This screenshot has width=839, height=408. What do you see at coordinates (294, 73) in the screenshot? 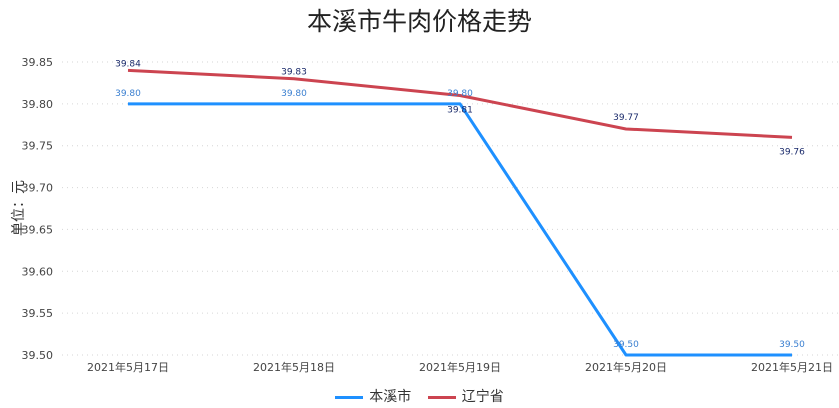
I see `data-label: 39.83` at bounding box center [294, 73].